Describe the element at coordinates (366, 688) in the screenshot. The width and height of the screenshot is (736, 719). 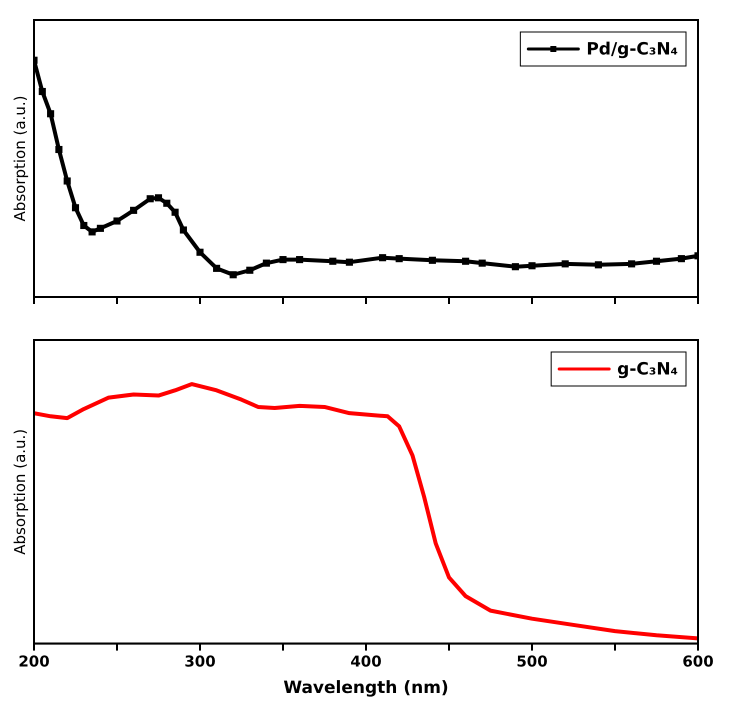
I see `x-axis-title: Wavelength (nm)` at that location.